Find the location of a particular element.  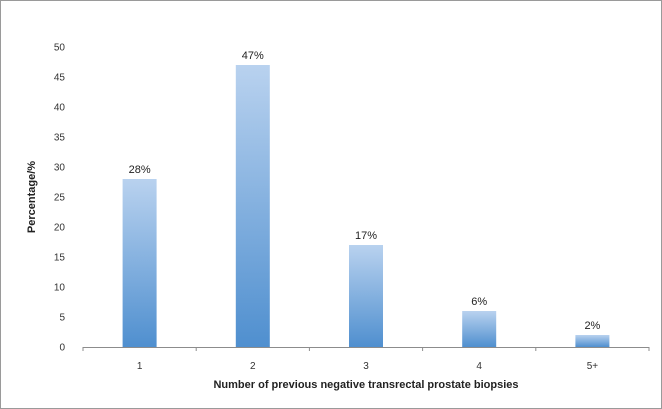

y-axis-ticks: 0 5 10 15 20 25 30 35 40 45 50 is located at coordinates (60, 198).